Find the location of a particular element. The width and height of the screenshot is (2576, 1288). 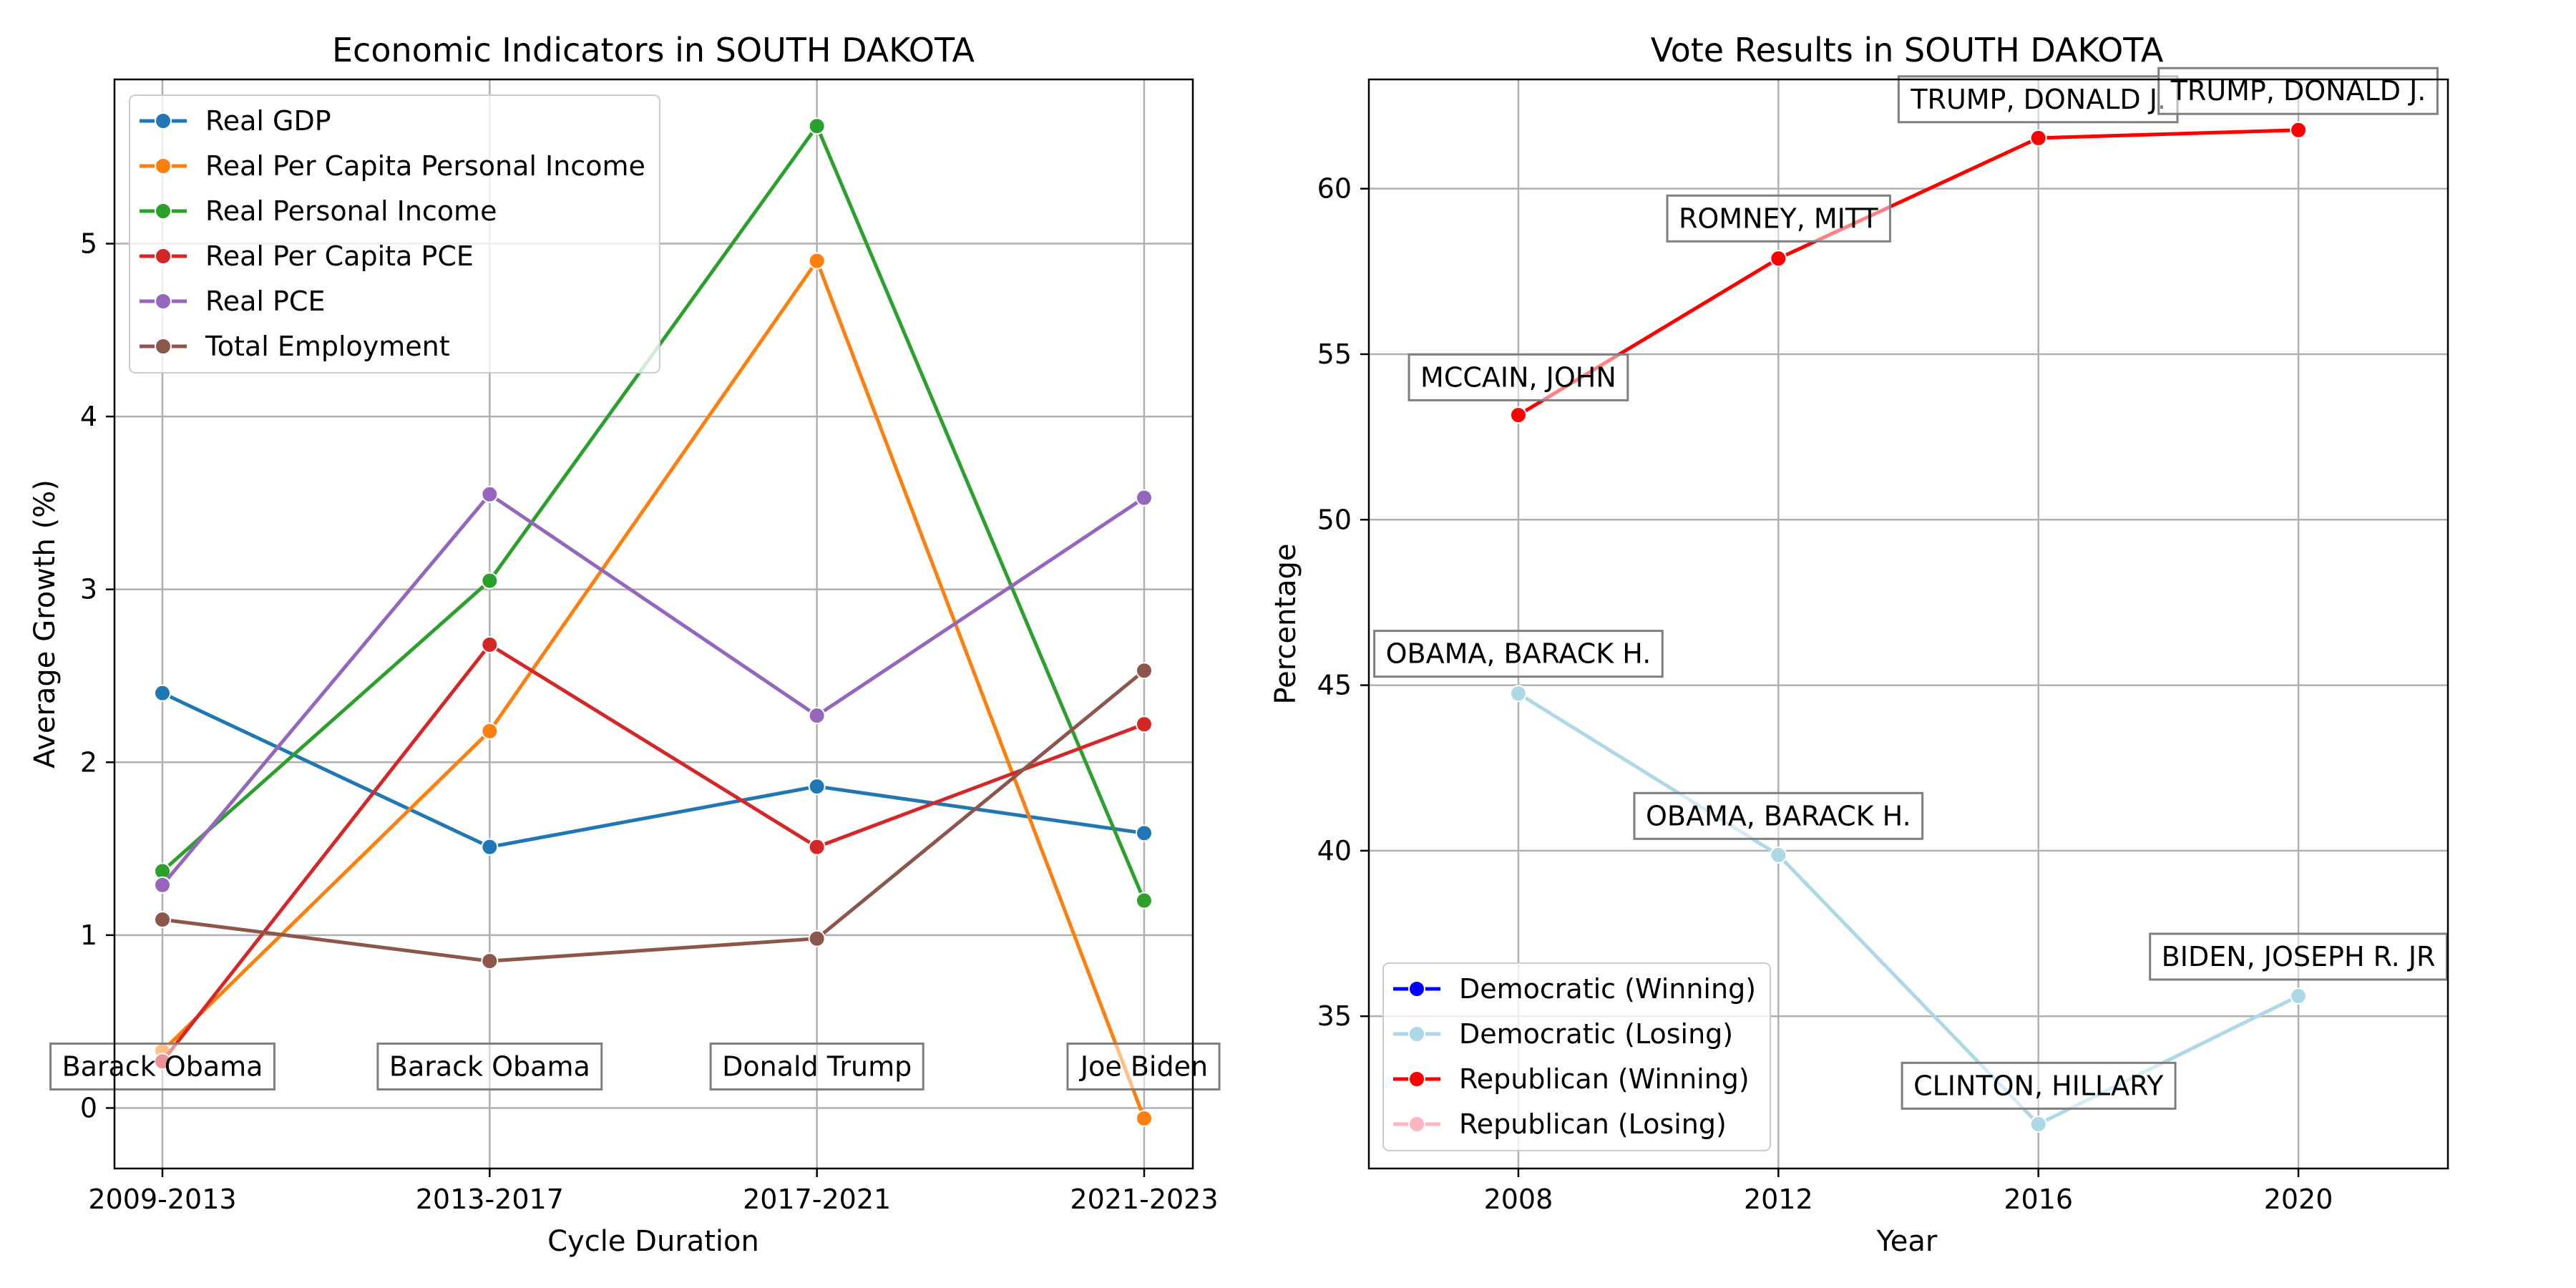

vote-annotation-text: CLINTON, HILLARY is located at coordinates (2038, 1085).